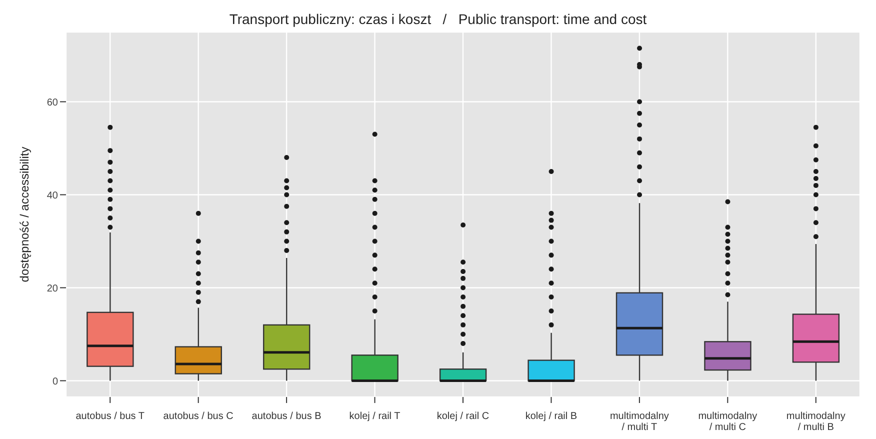  I want to click on y-tick-label: 20, so click(52, 288).